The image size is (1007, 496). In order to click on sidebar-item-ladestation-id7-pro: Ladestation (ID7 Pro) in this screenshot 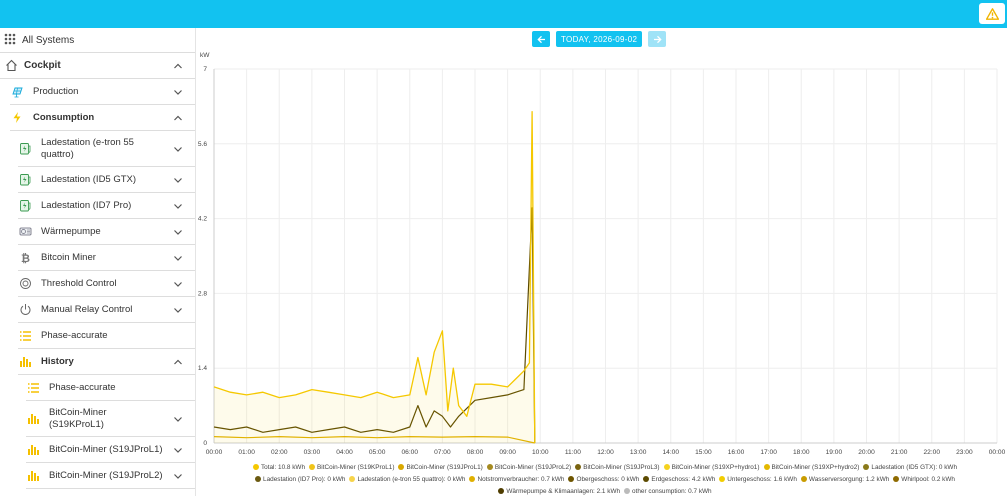, I will do `click(106, 206)`.